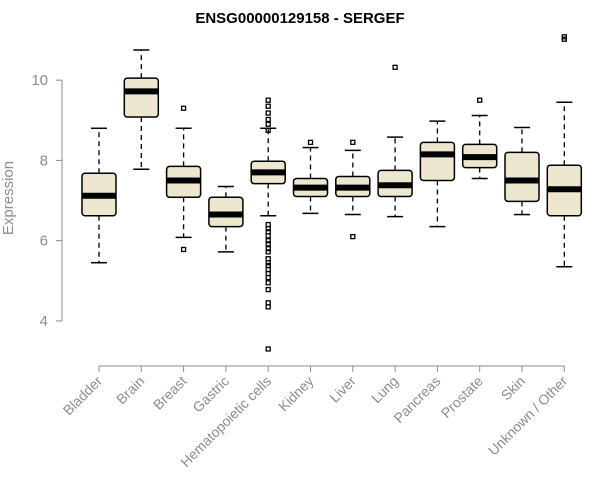 The width and height of the screenshot is (600, 500). What do you see at coordinates (183, 179) in the screenshot?
I see `box-breast` at bounding box center [183, 179].